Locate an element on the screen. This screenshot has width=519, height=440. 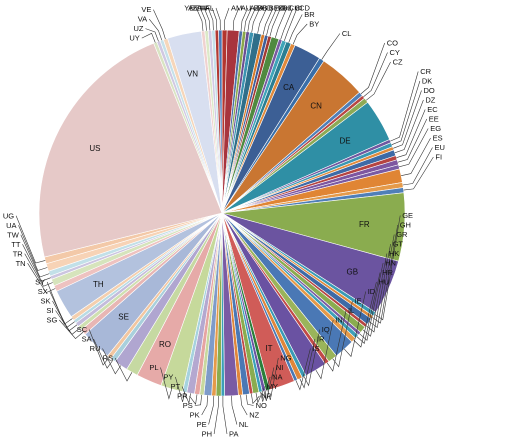
slice-label-tw: TW is located at coordinates (13, 234).